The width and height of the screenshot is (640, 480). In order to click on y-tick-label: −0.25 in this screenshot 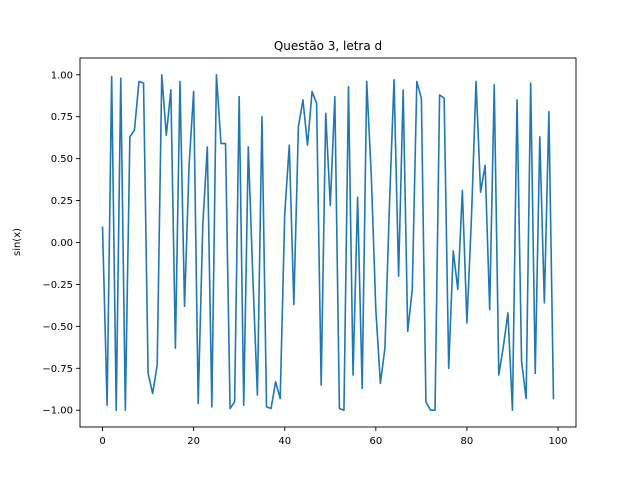, I will do `click(57, 285)`.